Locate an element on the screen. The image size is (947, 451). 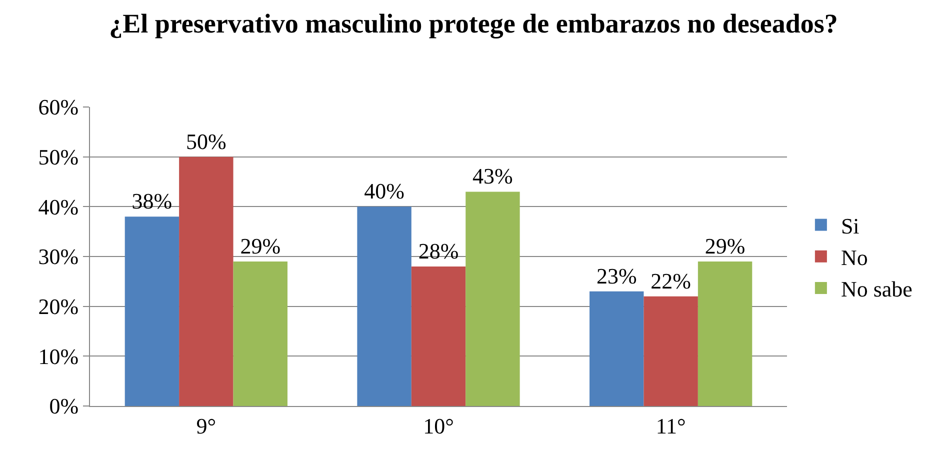
y-tick-label: 30% is located at coordinates (58, 257).